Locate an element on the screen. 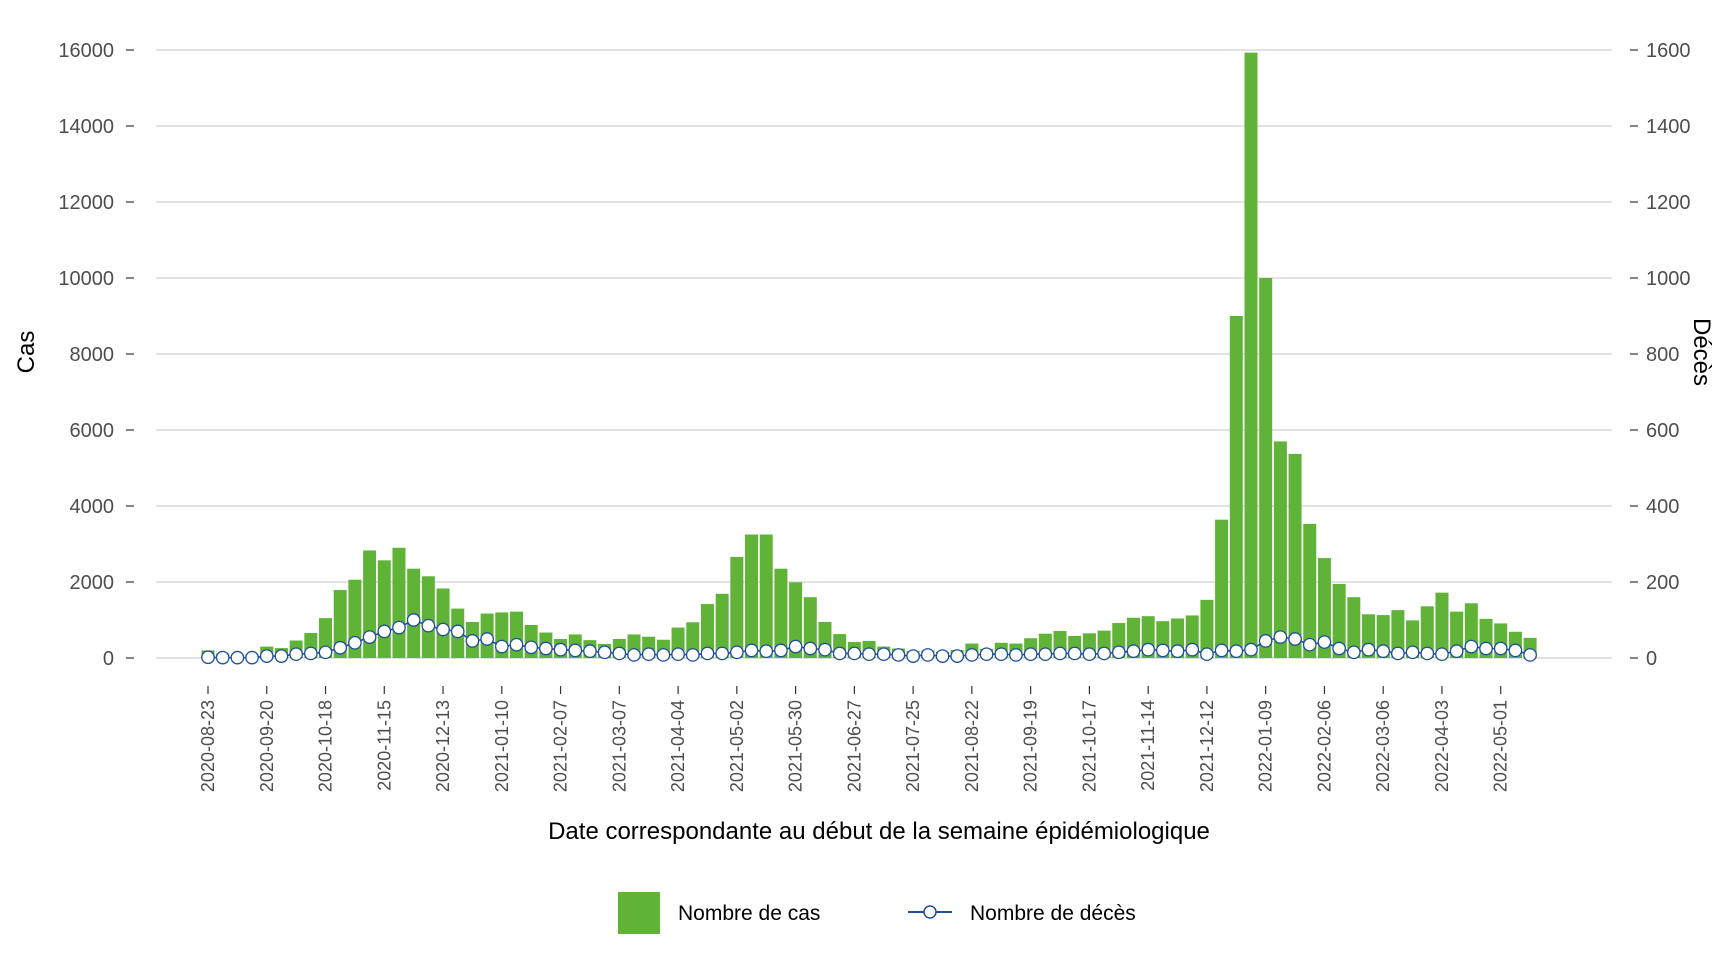 The width and height of the screenshot is (1728, 960). y2-tick-label: 0 is located at coordinates (1651, 659).